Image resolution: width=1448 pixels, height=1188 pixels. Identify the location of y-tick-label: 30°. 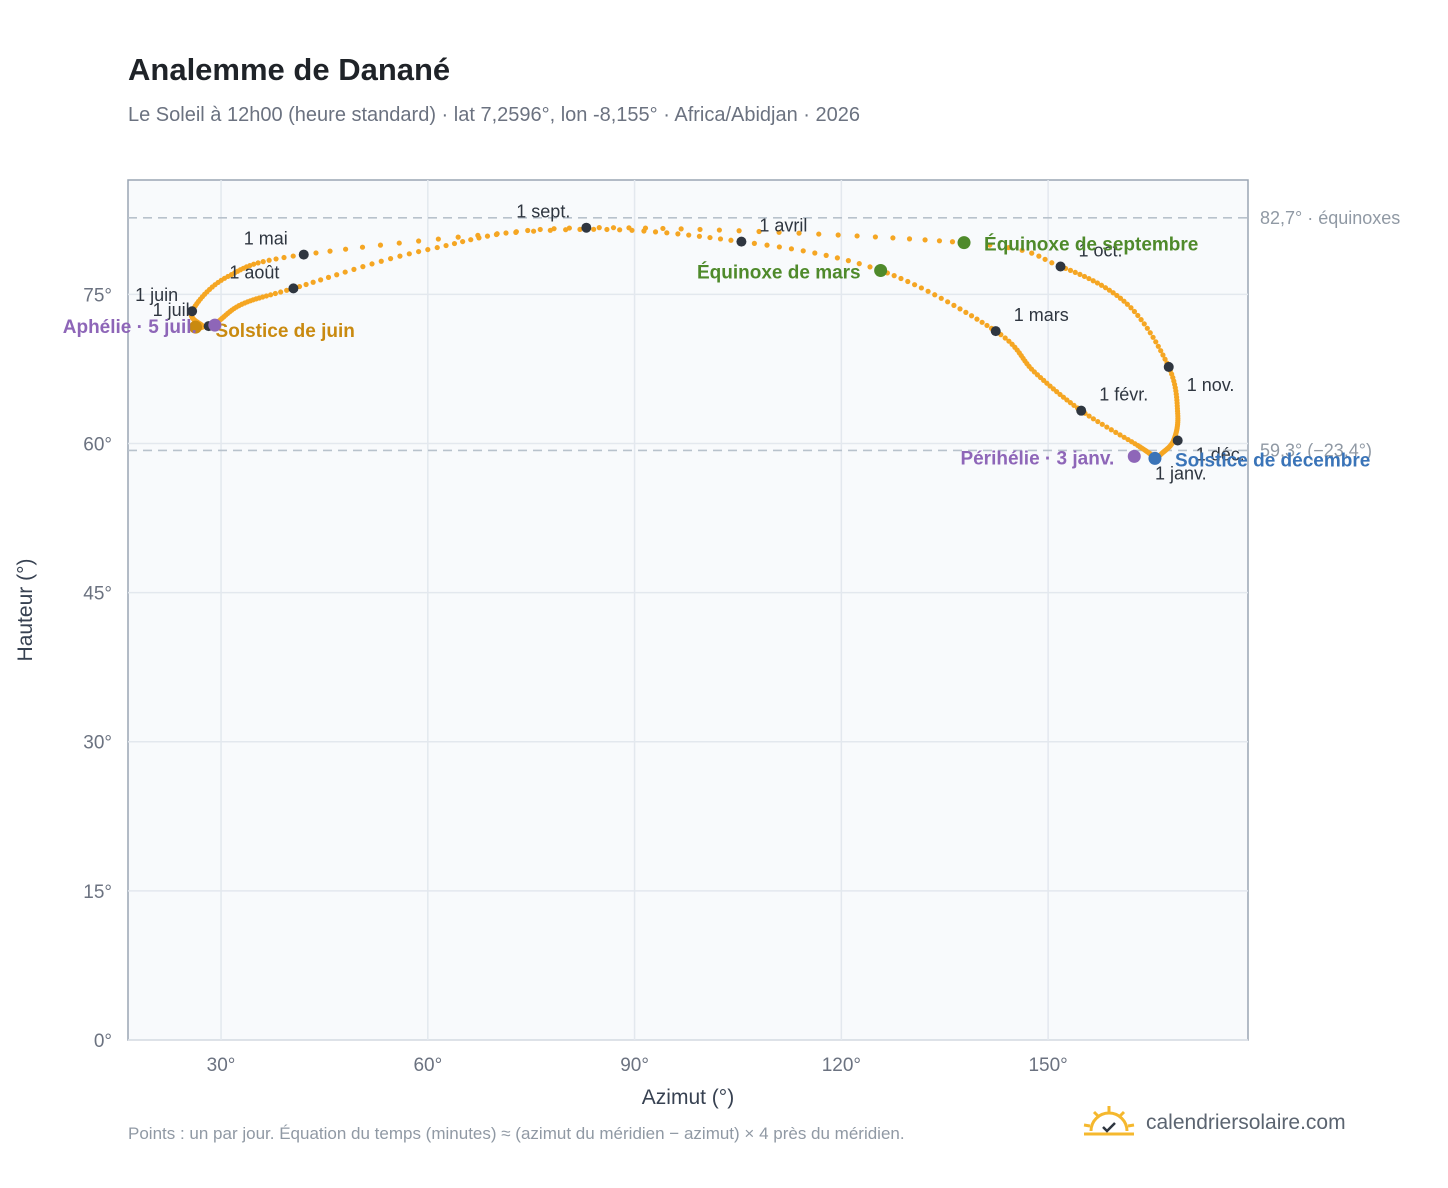
(97, 743).